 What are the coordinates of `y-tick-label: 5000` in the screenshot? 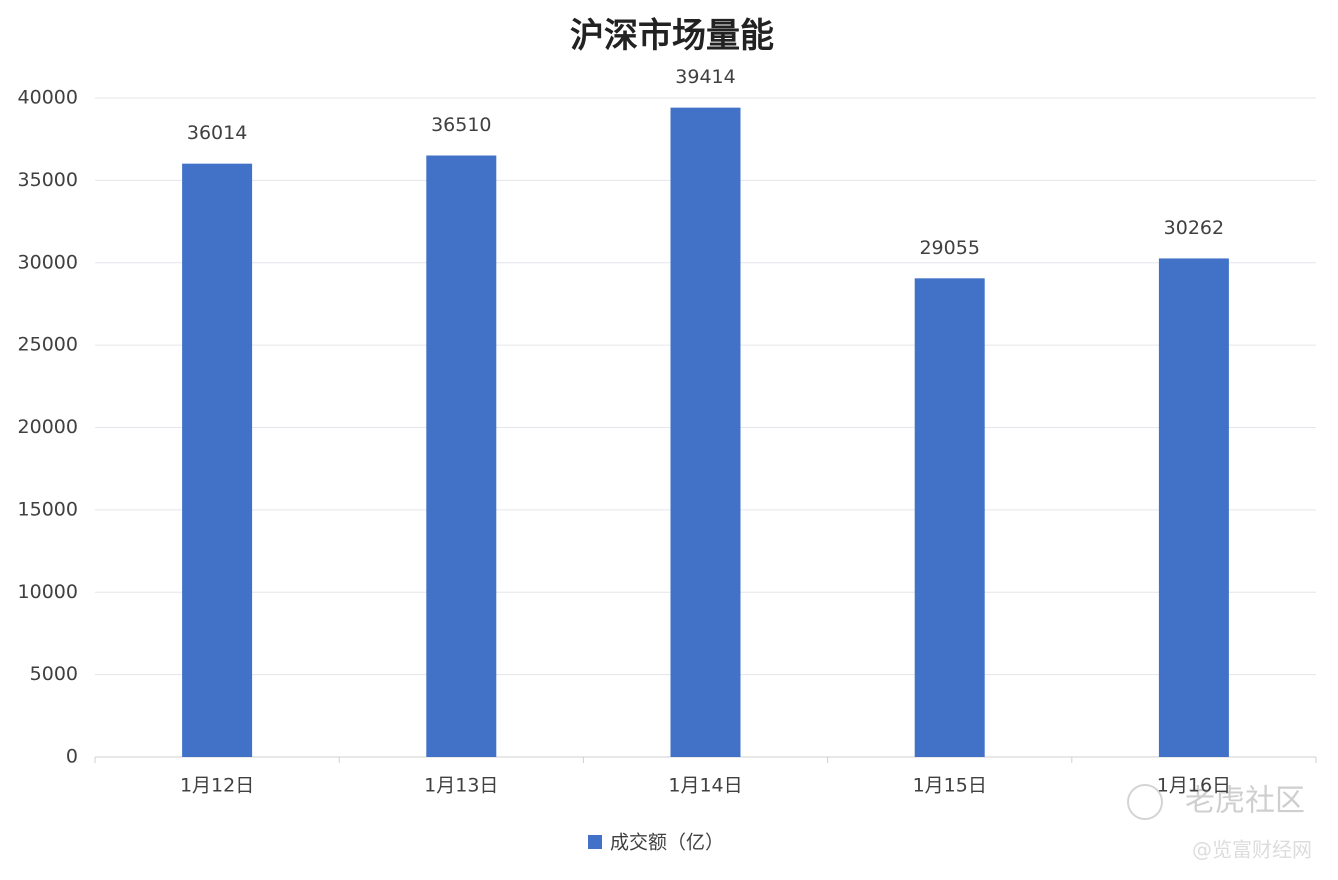 It's located at (54, 674).